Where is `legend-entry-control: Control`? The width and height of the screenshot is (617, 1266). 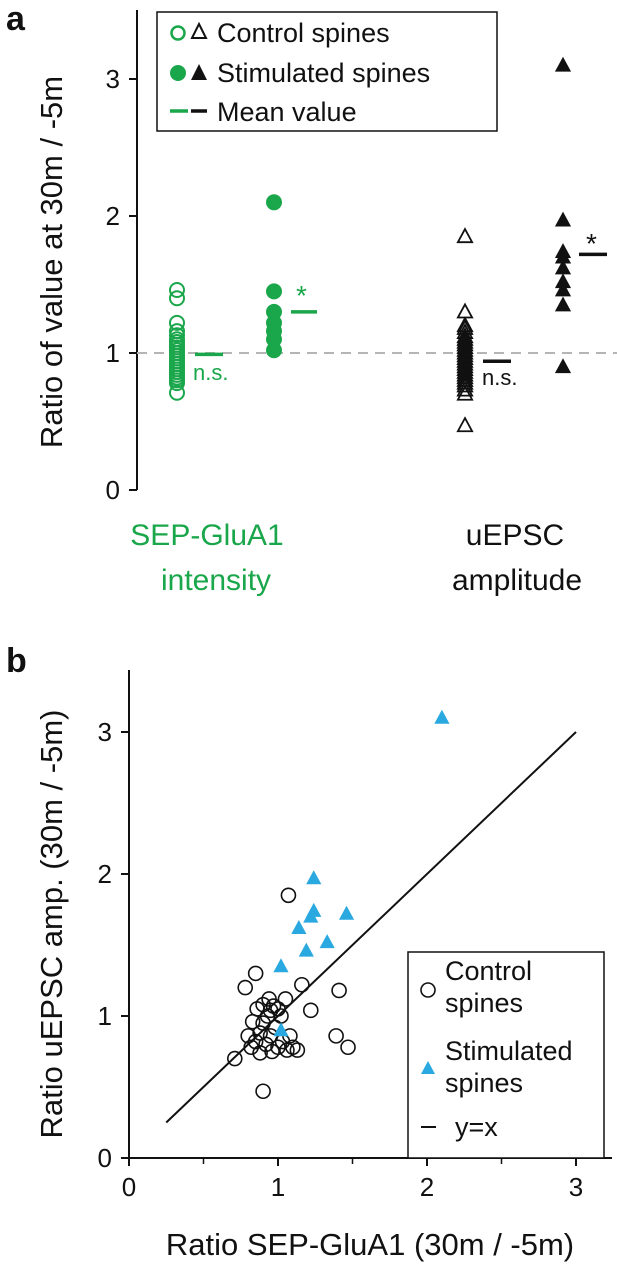
legend-entry-control: Control is located at coordinates (488, 971).